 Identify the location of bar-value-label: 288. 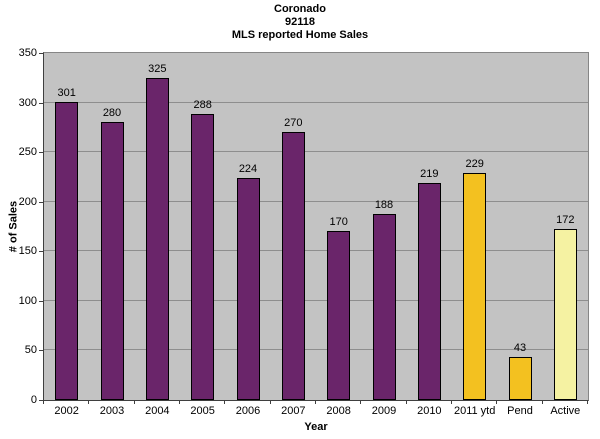
(202, 105).